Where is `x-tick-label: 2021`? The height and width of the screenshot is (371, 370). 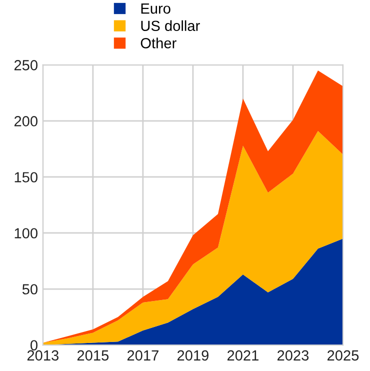
x-tick-label: 2021 is located at coordinates (242, 355).